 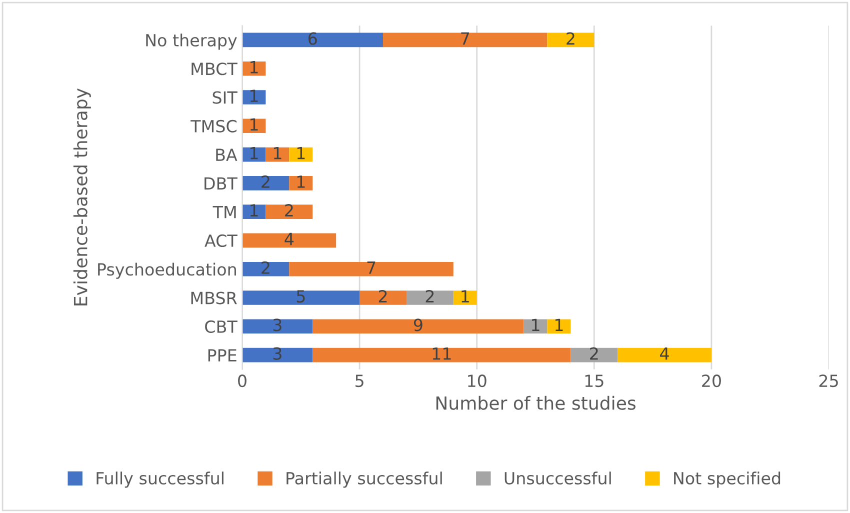 What do you see at coordinates (727, 480) in the screenshot?
I see `legend-label: Not specified` at bounding box center [727, 480].